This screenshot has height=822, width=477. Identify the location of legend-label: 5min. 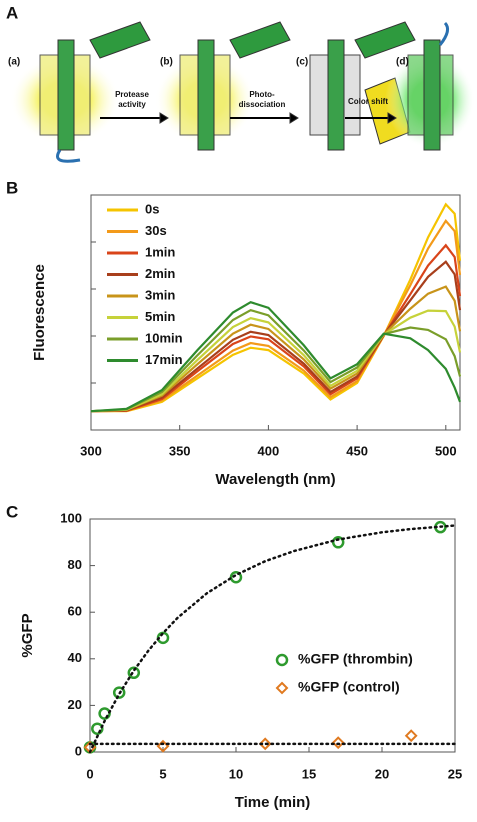
(160, 316).